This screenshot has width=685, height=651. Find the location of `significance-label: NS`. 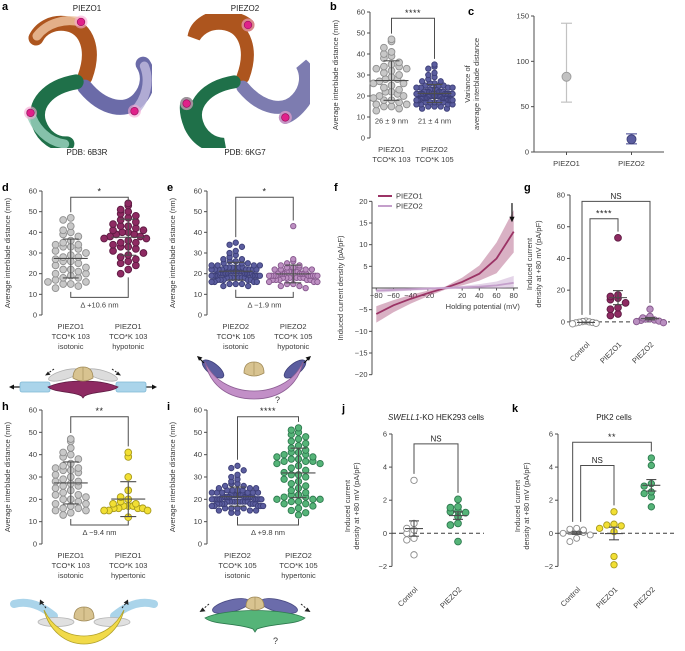

significance-label: NS is located at coordinates (597, 460).